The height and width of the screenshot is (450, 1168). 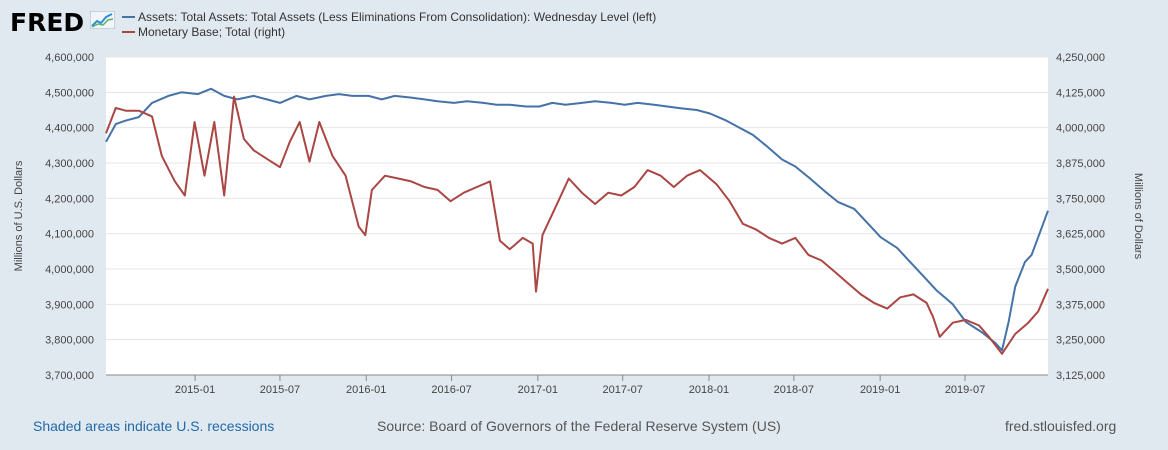 I want to click on left-tick-label: 4,000,000, so click(x=69, y=270).